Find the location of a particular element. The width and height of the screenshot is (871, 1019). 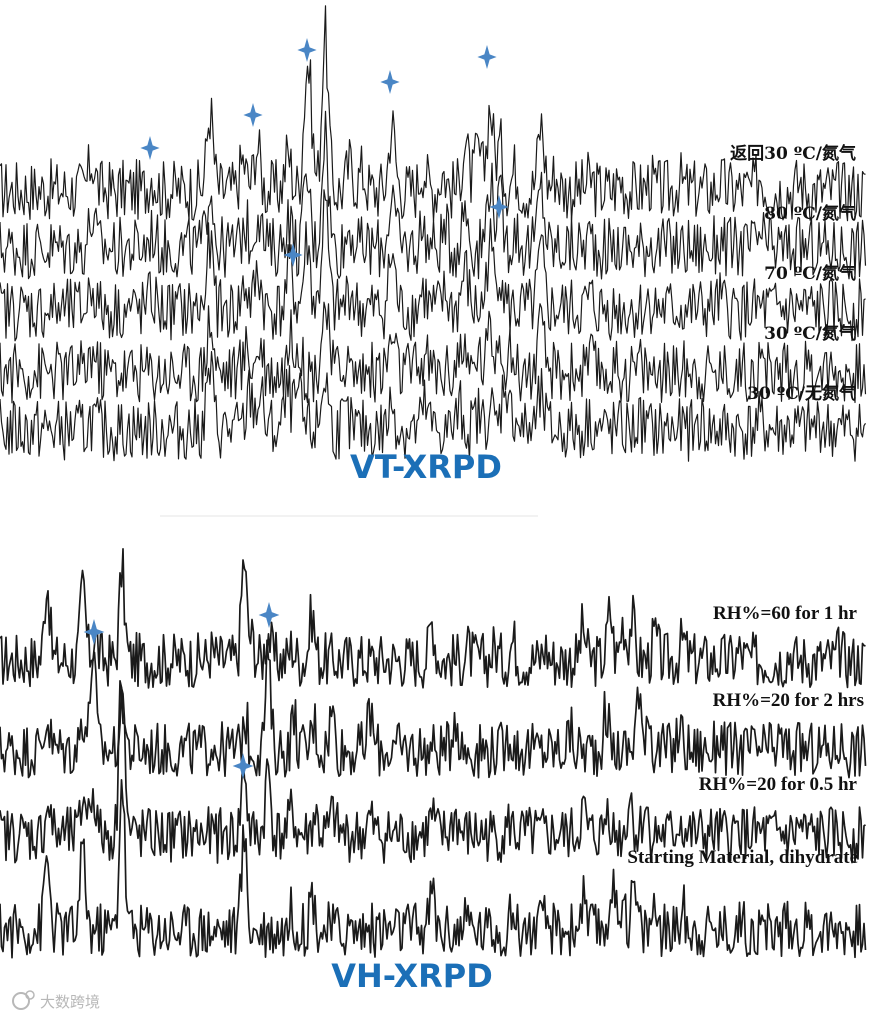

vt-label-70c-n2: 70 ºC/氮气 is located at coordinates (810, 273).